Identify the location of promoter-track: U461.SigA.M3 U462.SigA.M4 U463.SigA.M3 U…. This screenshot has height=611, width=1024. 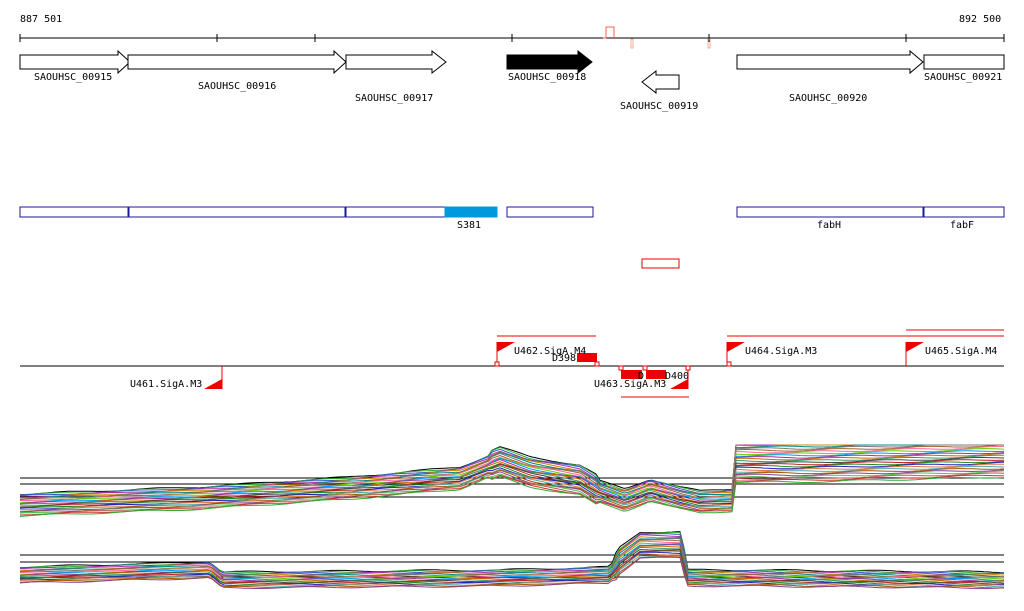
(512, 363).